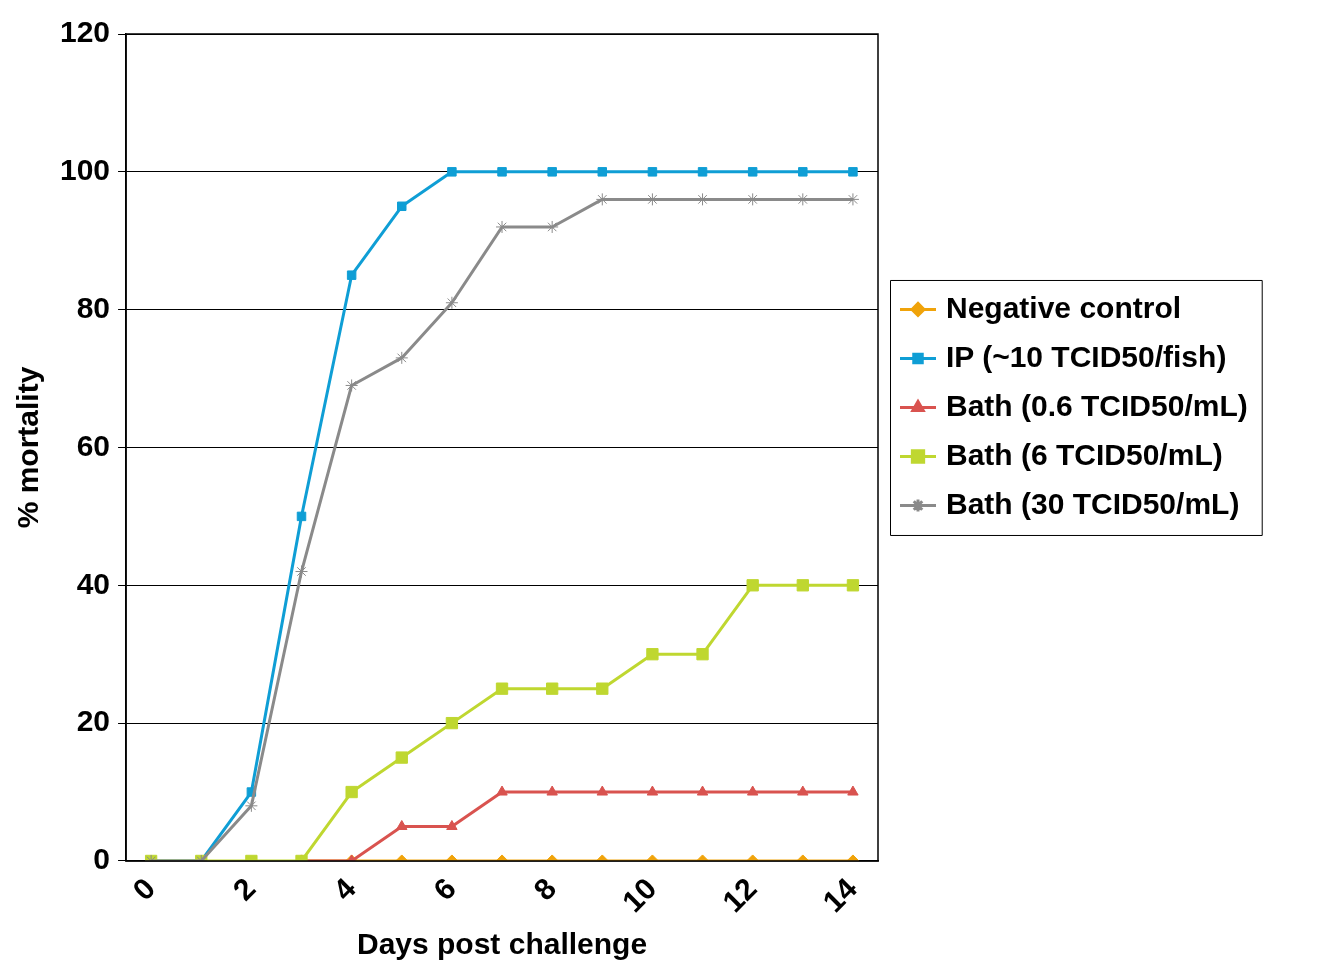 The width and height of the screenshot is (1328, 979). Describe the element at coordinates (93, 445) in the screenshot. I see `y-tick-label: 60` at that location.